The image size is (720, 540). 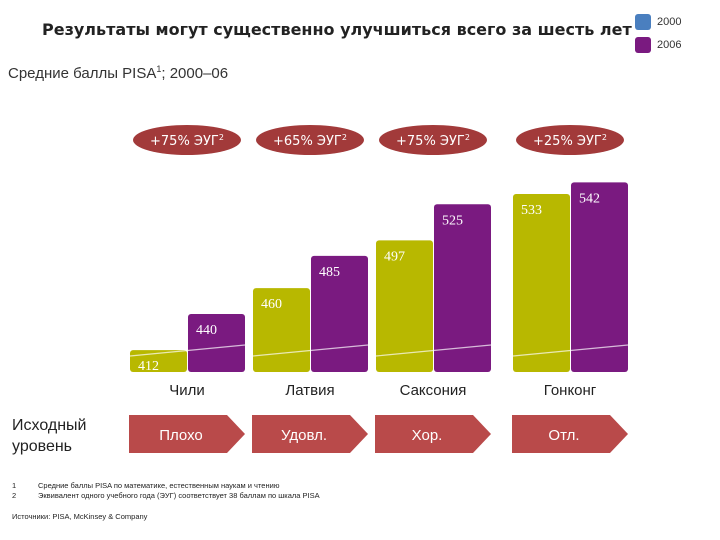 What do you see at coordinates (187, 390) in the screenshot?
I see `category-label-1: Чили` at bounding box center [187, 390].